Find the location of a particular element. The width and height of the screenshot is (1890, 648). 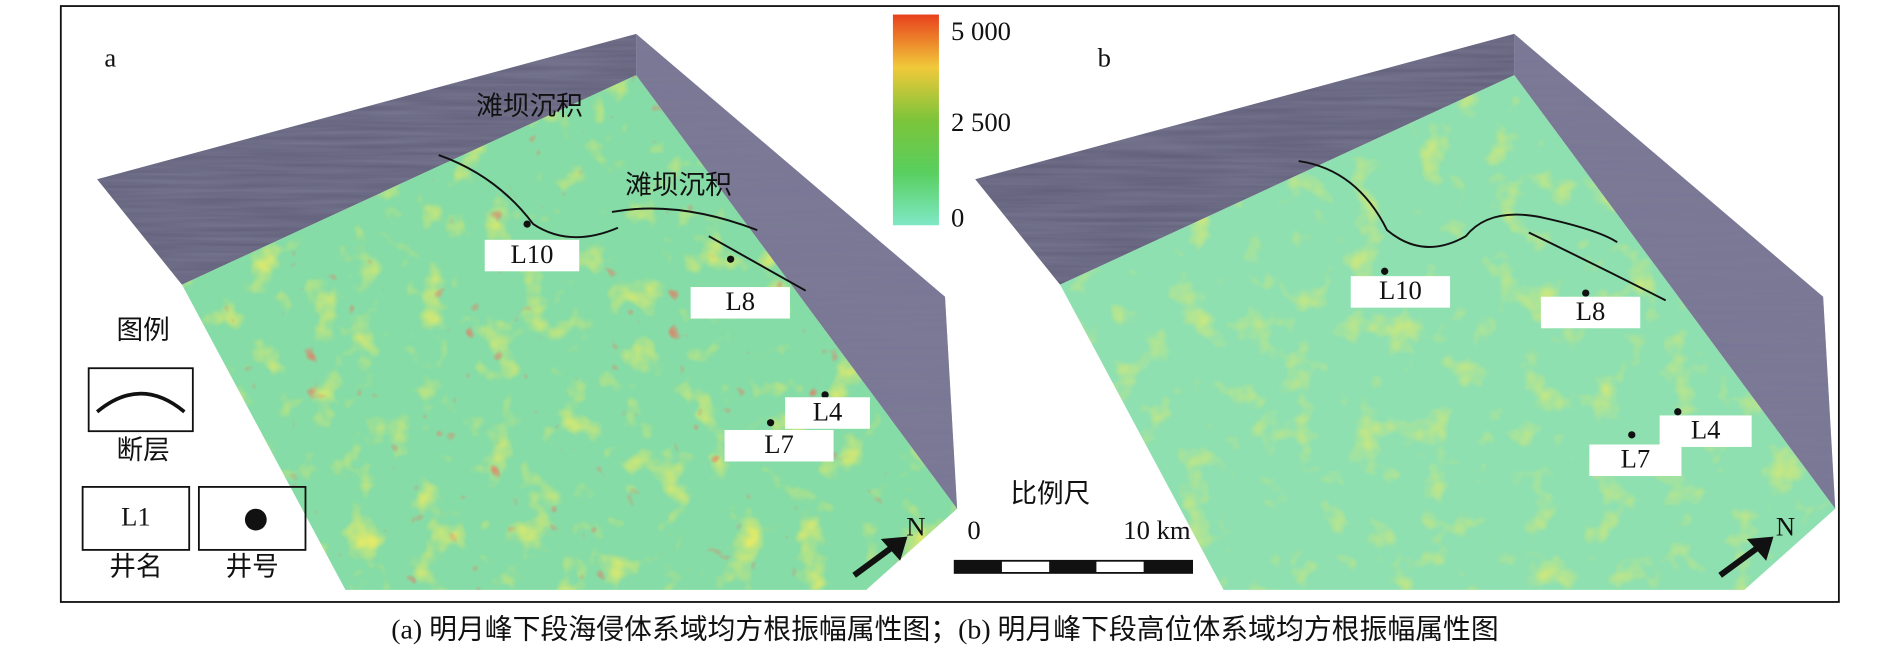

legend-label: 井号 is located at coordinates (252, 566).